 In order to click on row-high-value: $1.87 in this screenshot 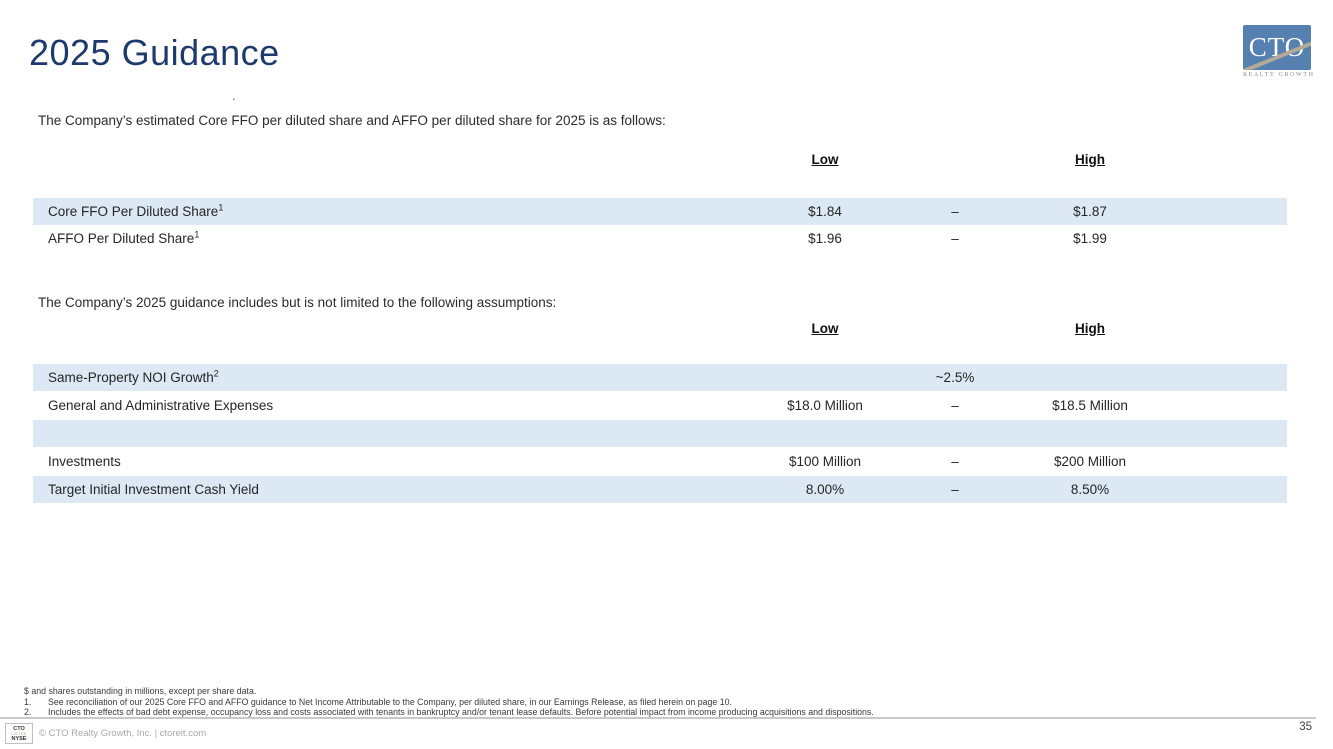, I will do `click(1090, 211)`.